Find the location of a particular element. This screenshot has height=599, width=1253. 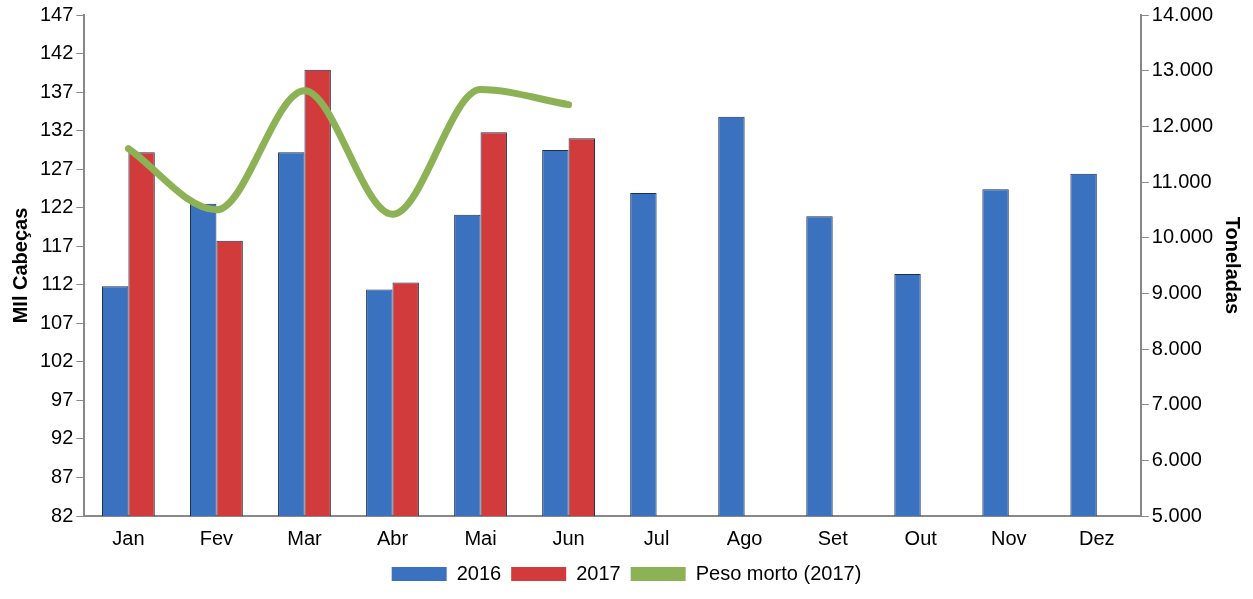

x-tick-label: Out is located at coordinates (921, 537).